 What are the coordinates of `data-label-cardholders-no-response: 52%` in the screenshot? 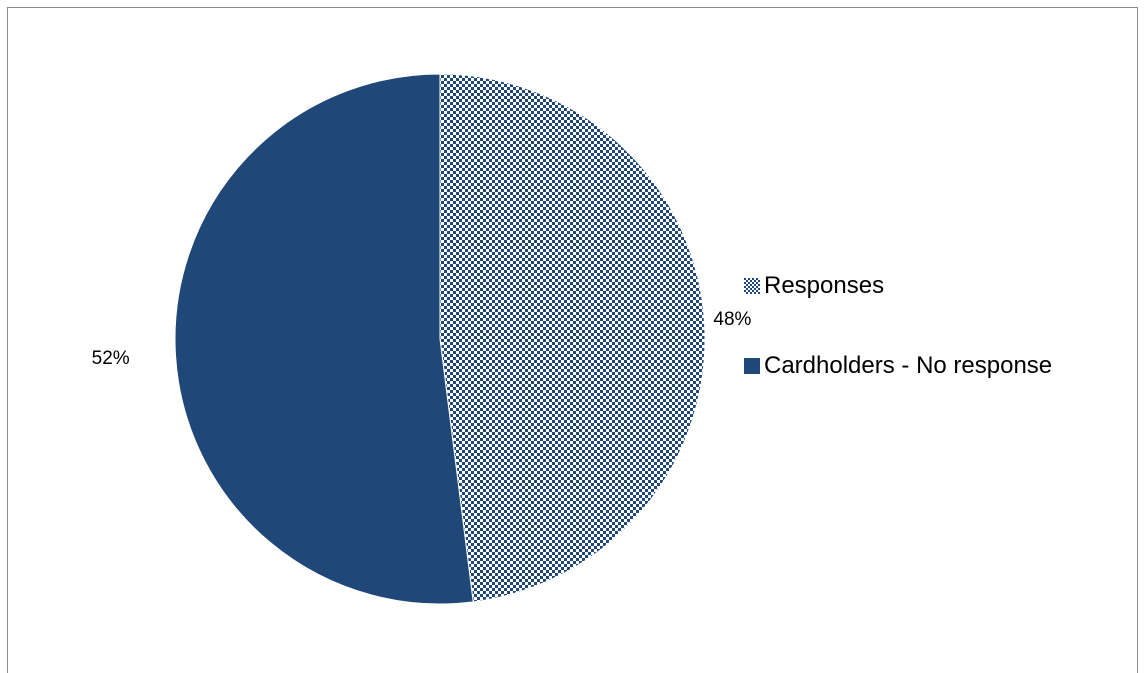 It's located at (110, 359).